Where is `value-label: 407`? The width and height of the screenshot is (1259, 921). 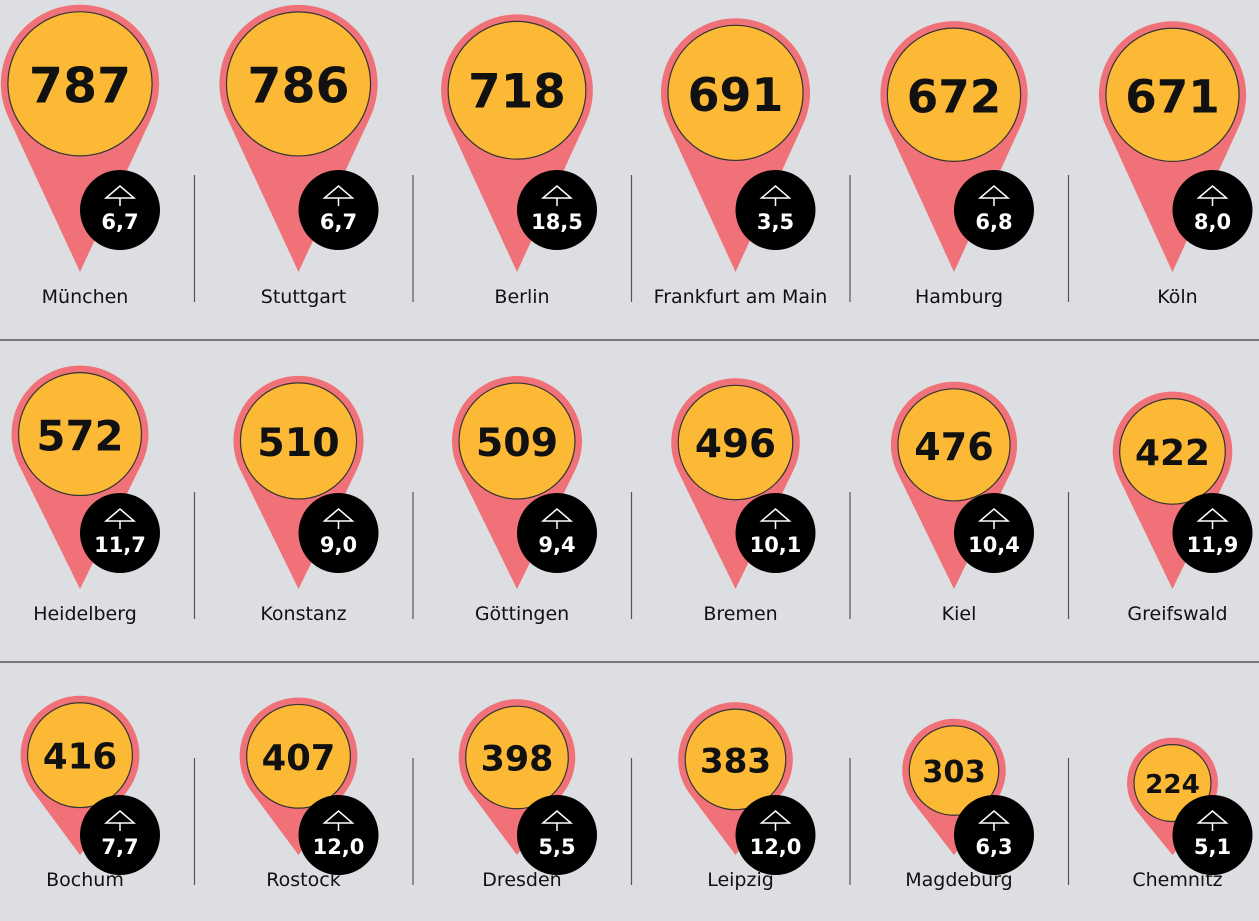 value-label: 407 is located at coordinates (299, 758).